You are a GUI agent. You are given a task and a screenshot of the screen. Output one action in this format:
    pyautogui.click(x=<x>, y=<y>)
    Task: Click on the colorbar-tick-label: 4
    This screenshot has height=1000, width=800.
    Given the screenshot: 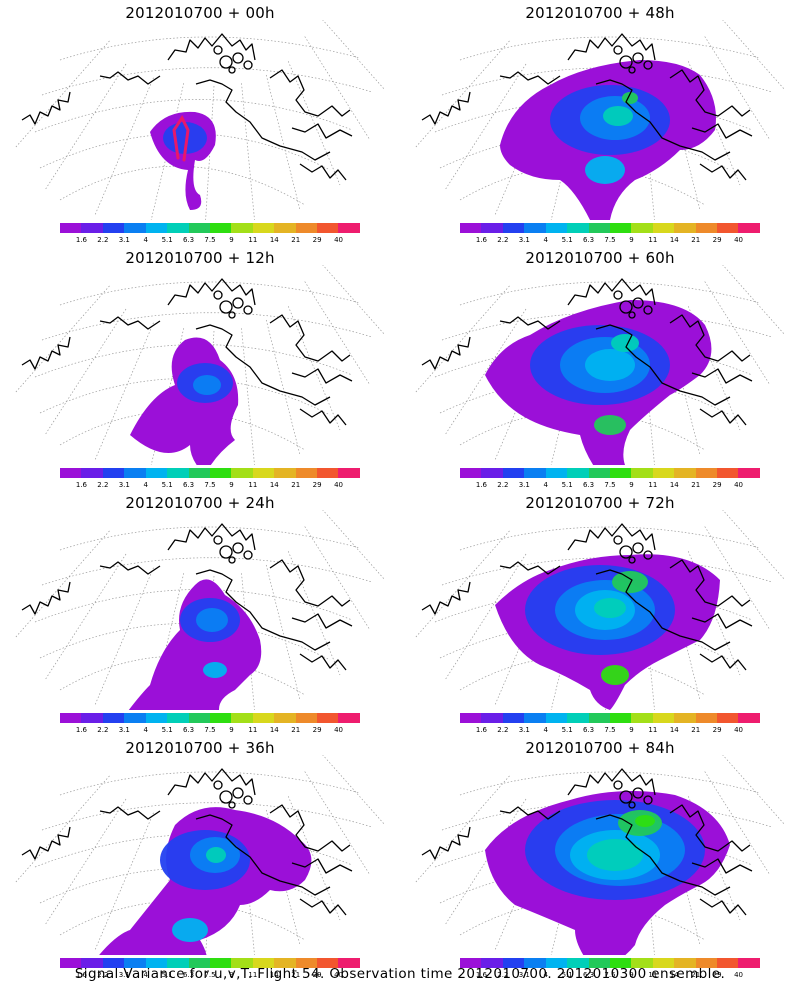 What is the action you would take?
    pyautogui.click(x=145, y=485)
    